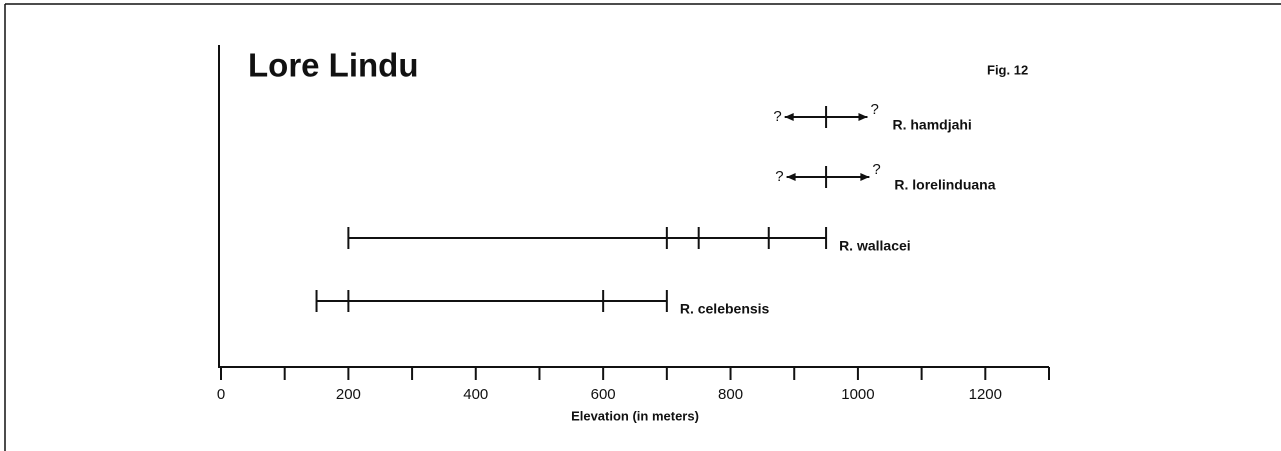  What do you see at coordinates (931, 125) in the screenshot?
I see `series-label: R. hamdjahi` at bounding box center [931, 125].